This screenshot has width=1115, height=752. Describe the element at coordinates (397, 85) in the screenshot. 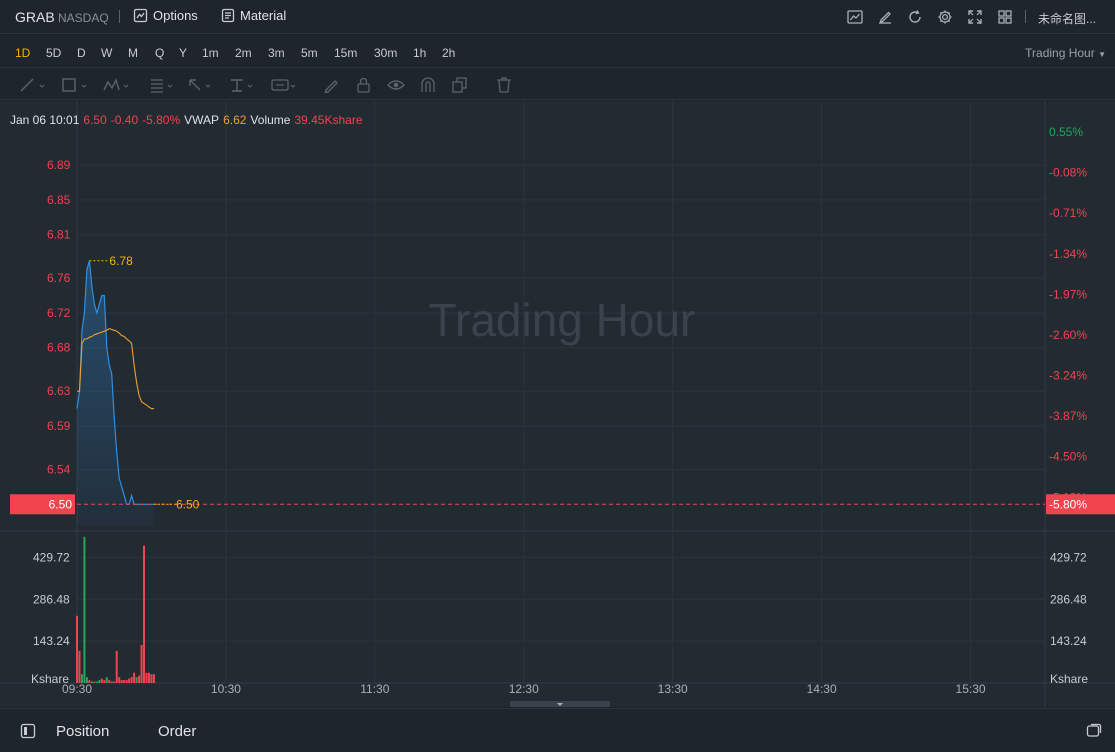

I see `eye-icon` at that location.